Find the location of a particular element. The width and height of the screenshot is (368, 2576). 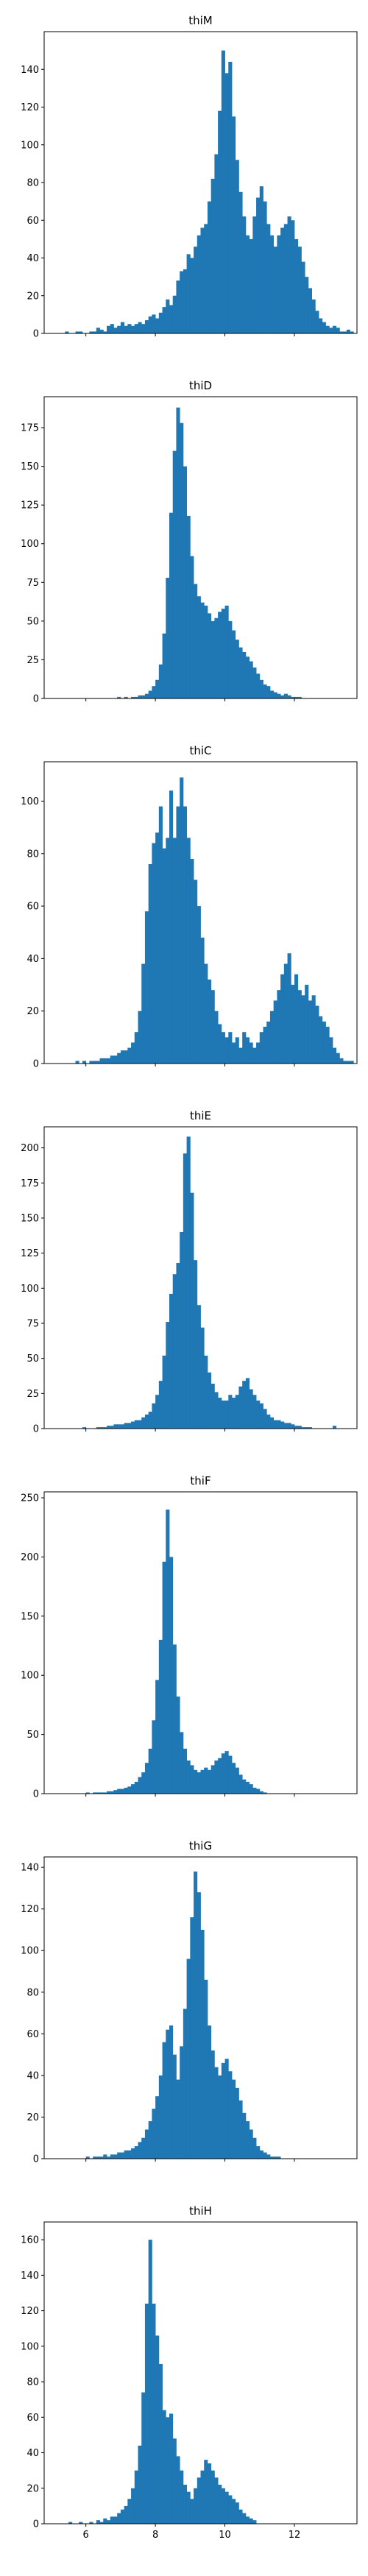

y-tick-label: 100 is located at coordinates (30, 2346).